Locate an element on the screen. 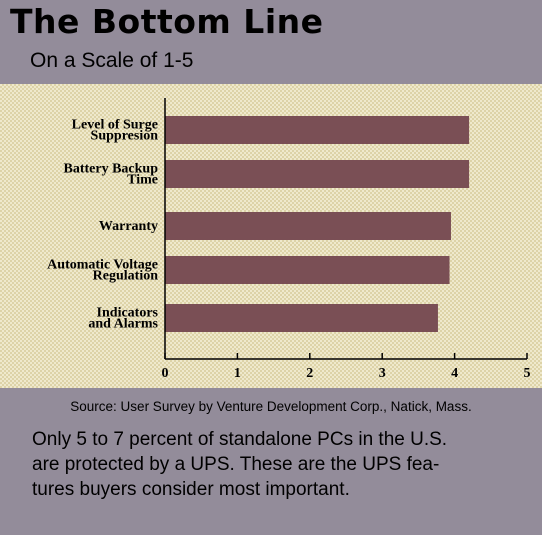  chart-title: The Bottom Line is located at coordinates (167, 21).